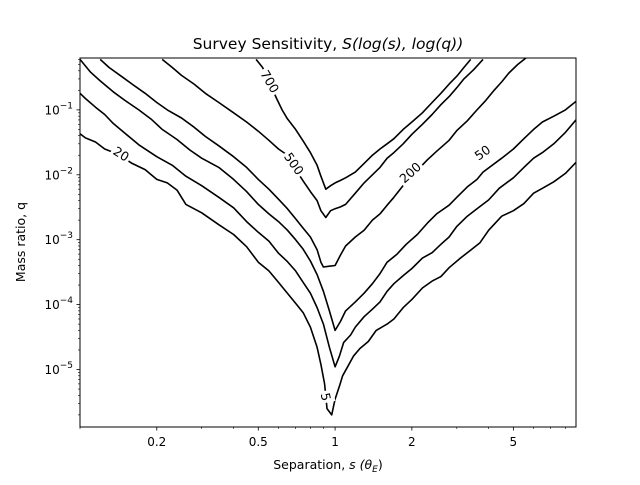 This screenshot has height=485, width=640. Describe the element at coordinates (322, 438) in the screenshot. I see `x-axis: 0.2 0.5 1 2 5` at that location.